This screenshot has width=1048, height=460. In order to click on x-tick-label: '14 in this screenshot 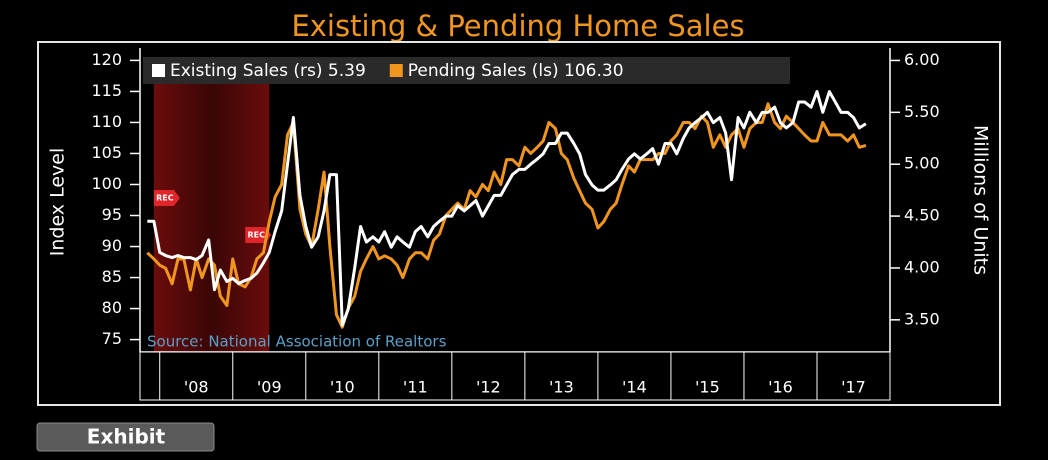, I will do `click(634, 387)`.